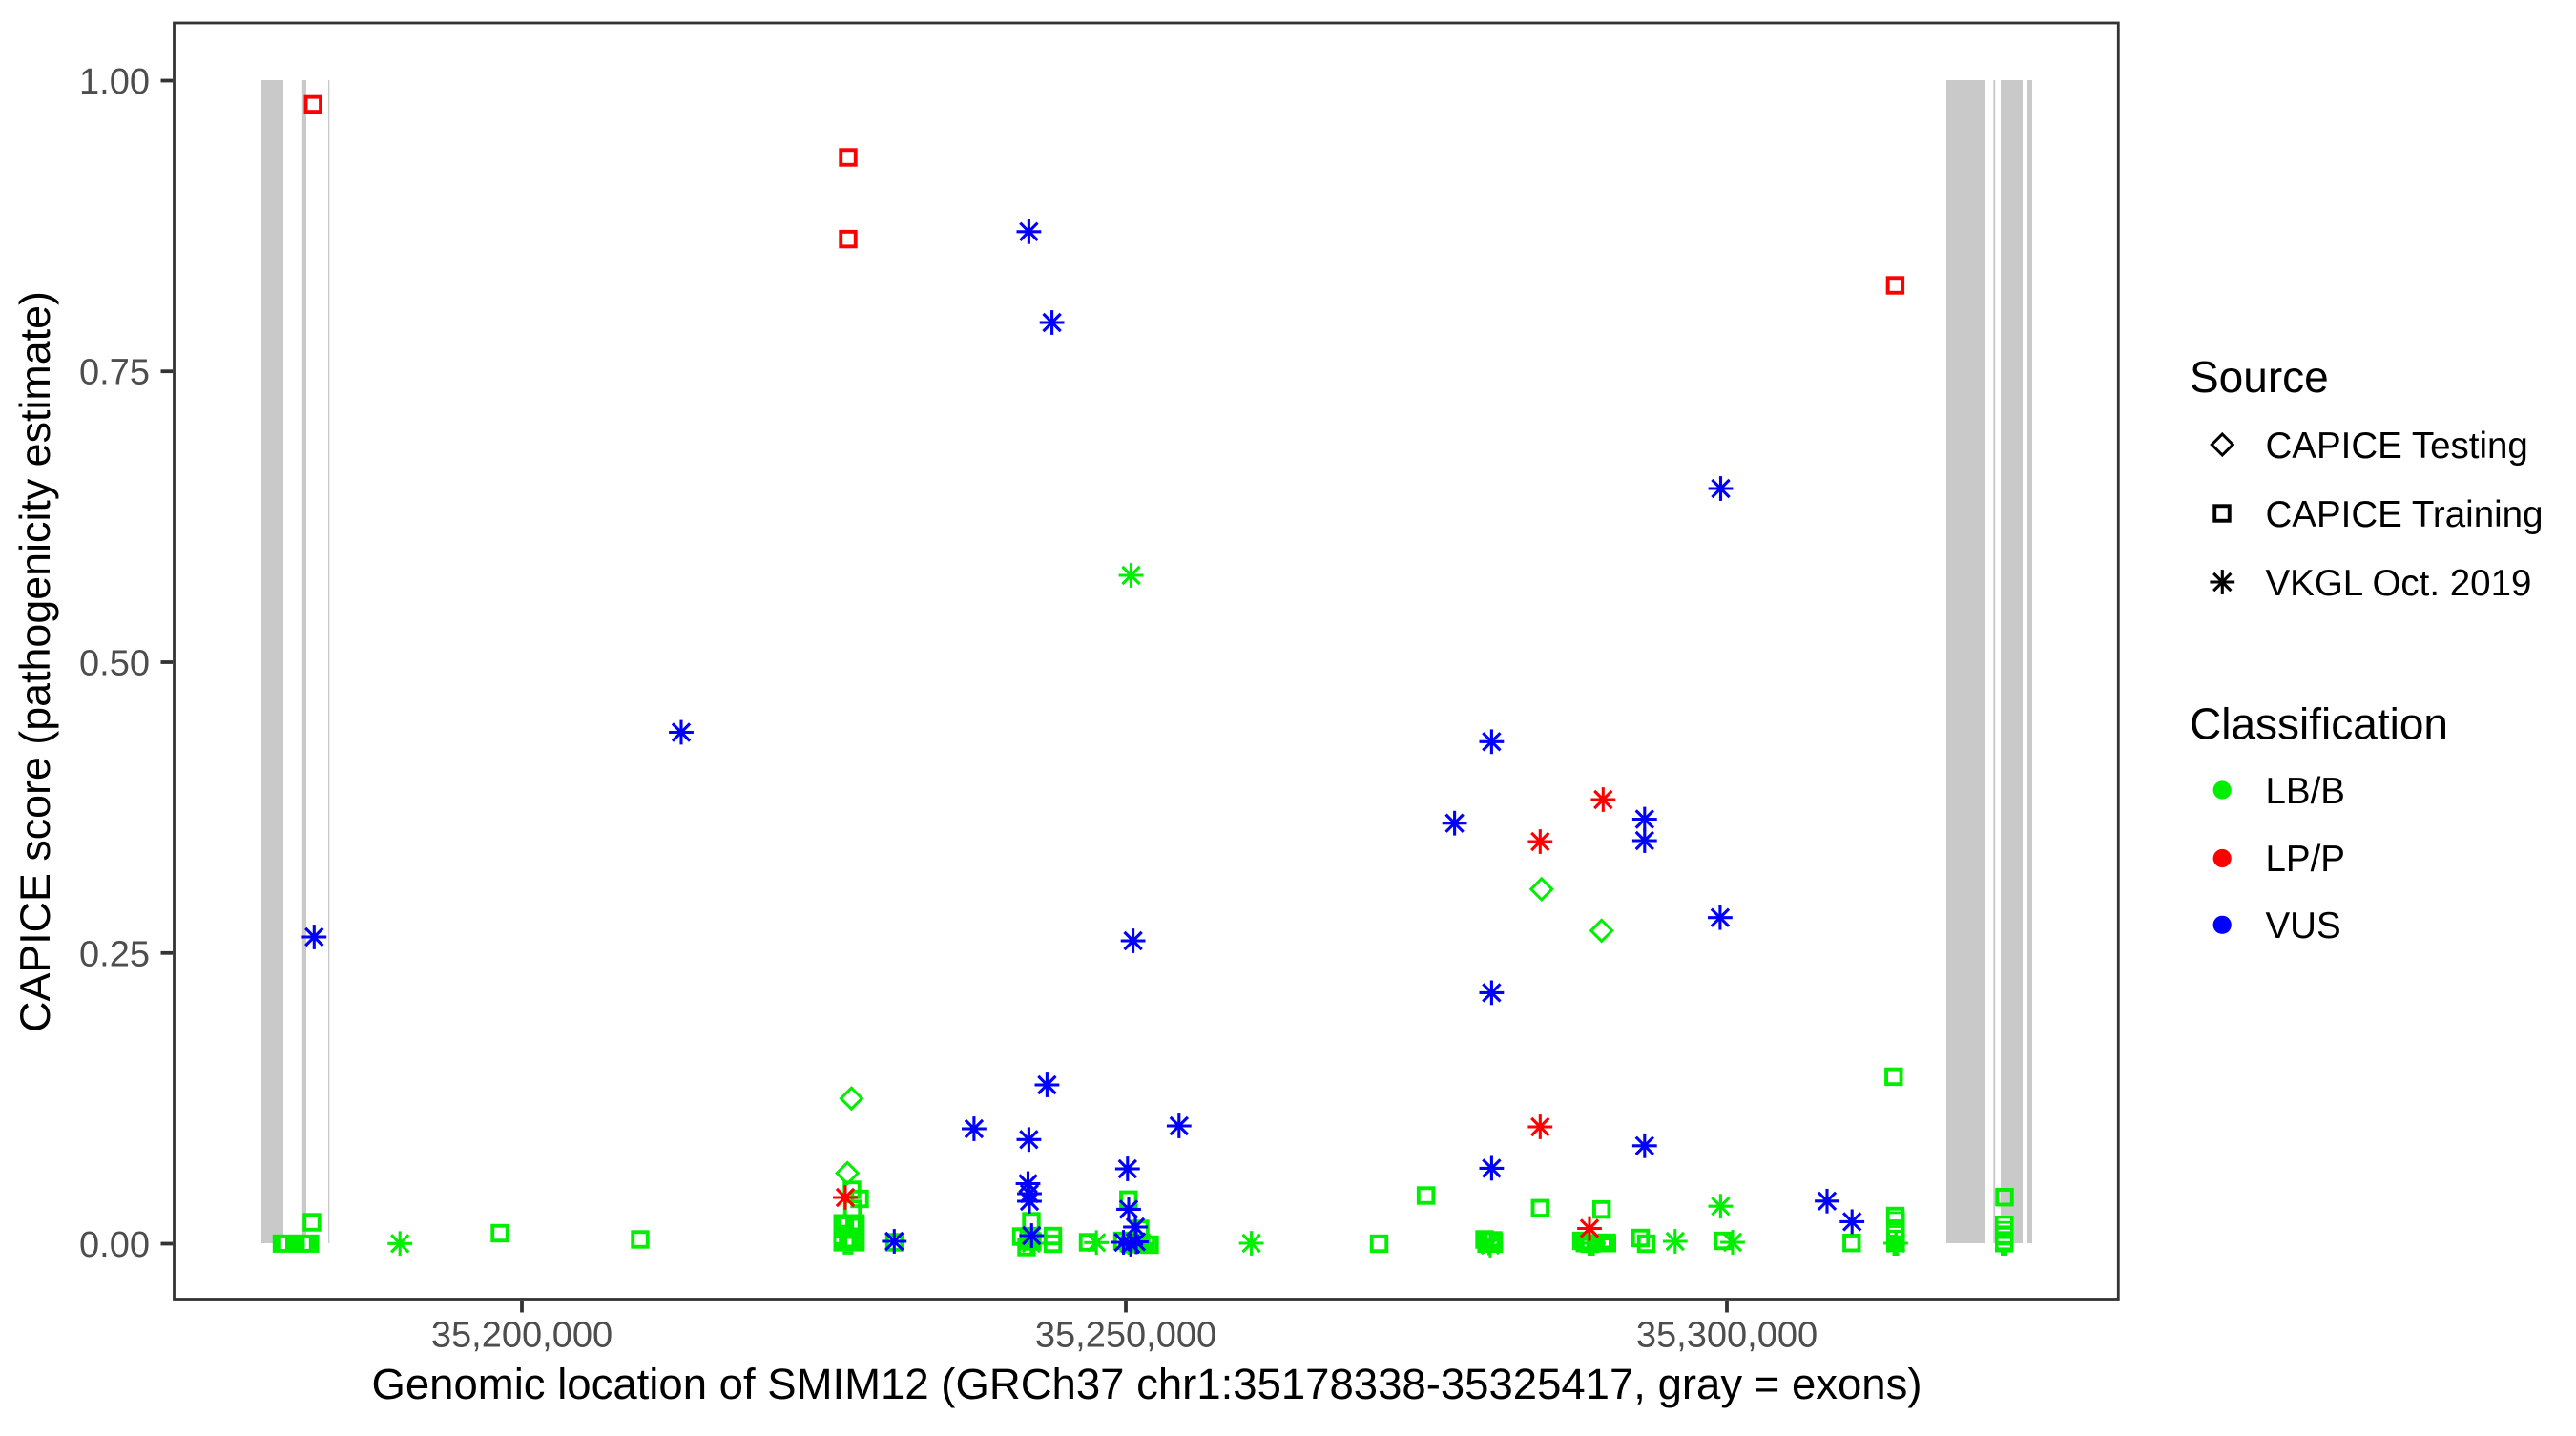 The width and height of the screenshot is (2576, 1436). What do you see at coordinates (2305, 791) in the screenshot?
I see `svg-text: LB/B` at bounding box center [2305, 791].